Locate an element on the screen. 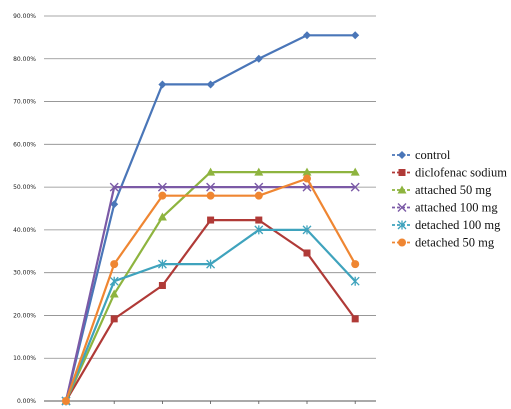 The image size is (511, 409). legend-item: diclofenac sodium is located at coordinates (449, 173).